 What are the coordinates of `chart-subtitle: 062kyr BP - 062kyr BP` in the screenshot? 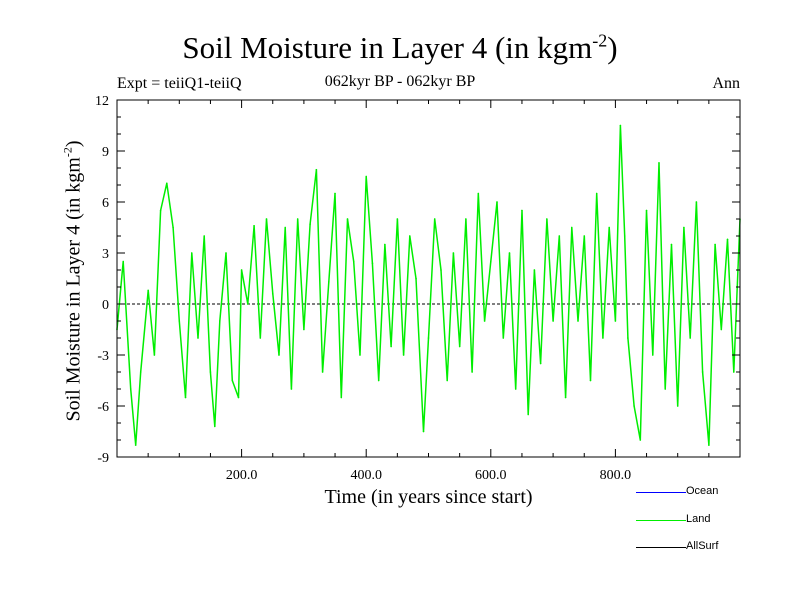 It's located at (400, 81).